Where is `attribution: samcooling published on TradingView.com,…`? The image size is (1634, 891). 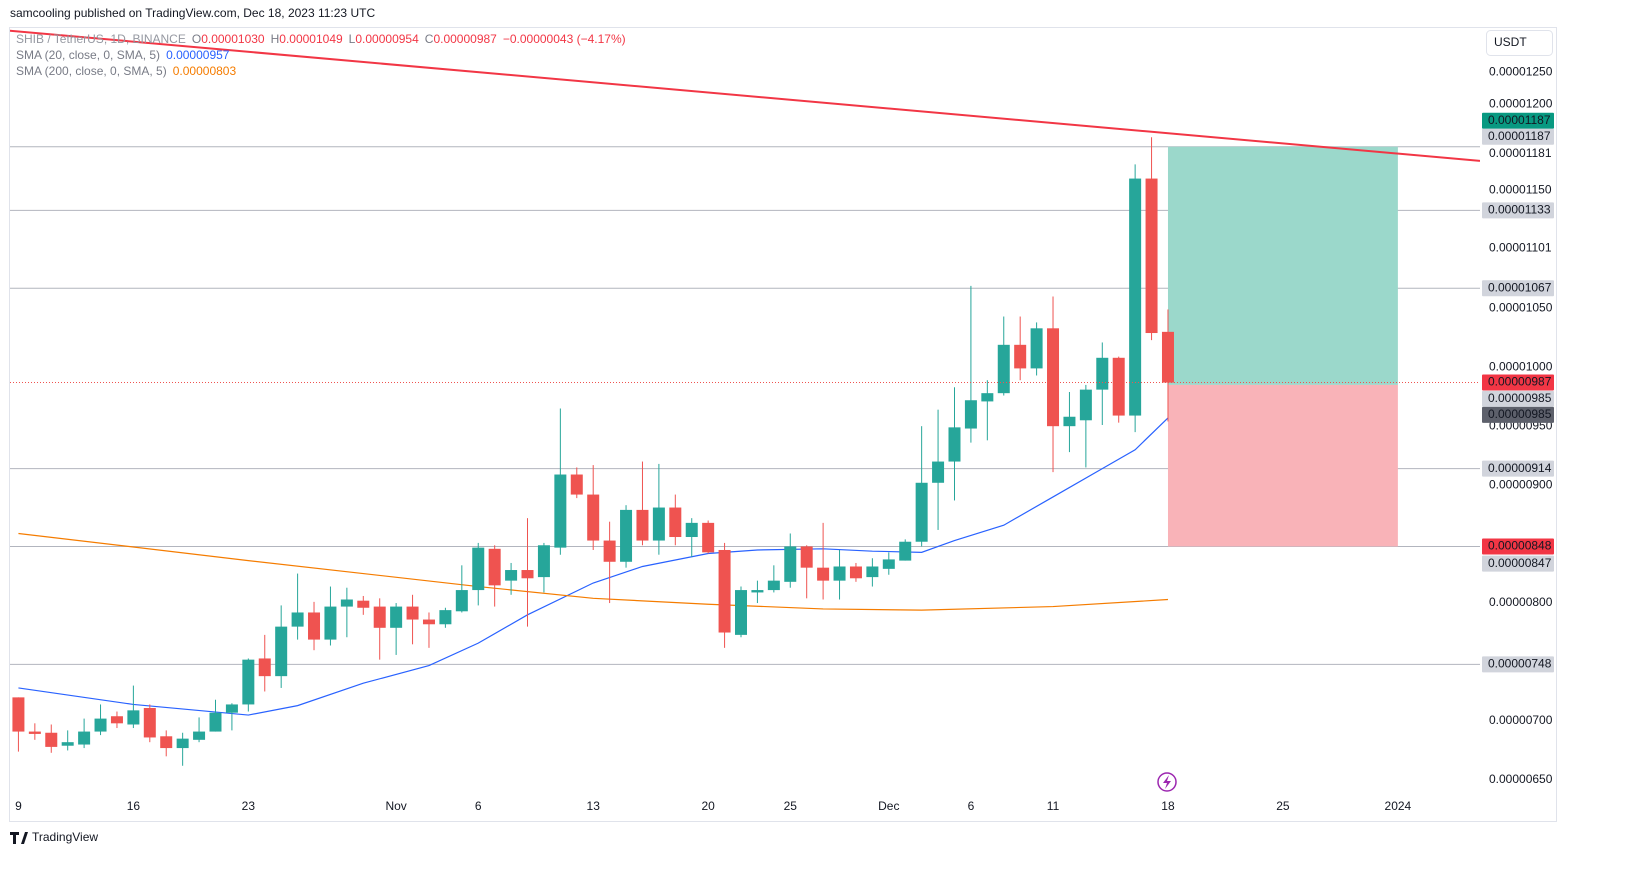 attribution: samcooling published on TradingView.com,… is located at coordinates (192, 13).